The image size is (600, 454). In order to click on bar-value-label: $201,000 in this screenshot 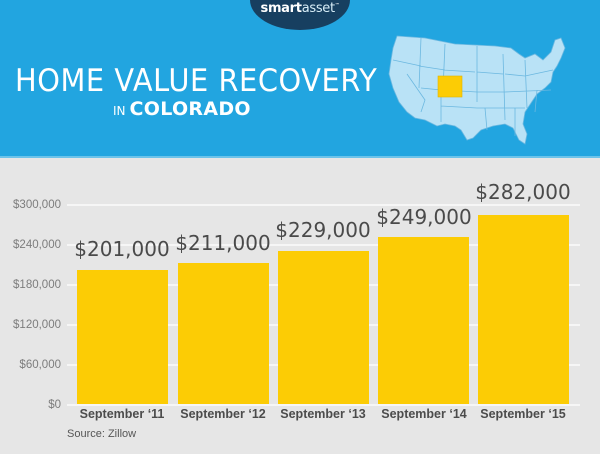, I will do `click(122, 249)`.